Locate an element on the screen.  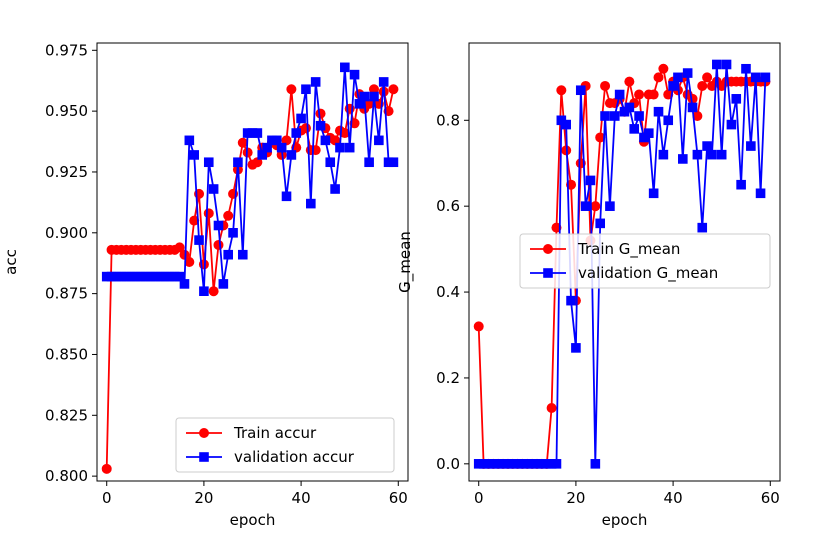
y-tick-label: 0.925 is located at coordinates (66, 172).